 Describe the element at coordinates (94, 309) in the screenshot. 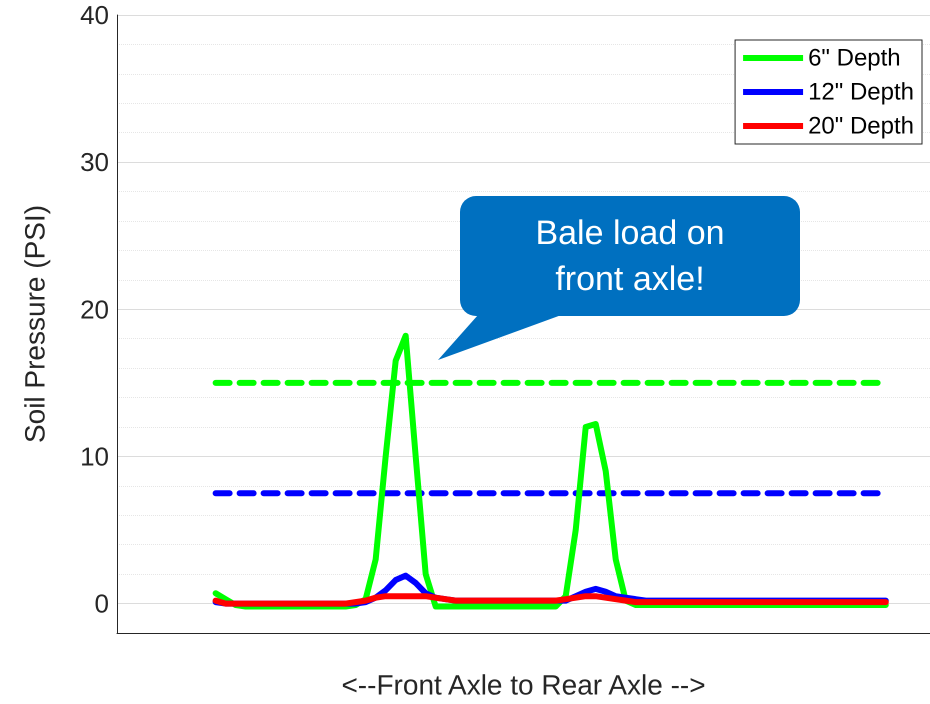

I see `y-tick-label: 20` at that location.